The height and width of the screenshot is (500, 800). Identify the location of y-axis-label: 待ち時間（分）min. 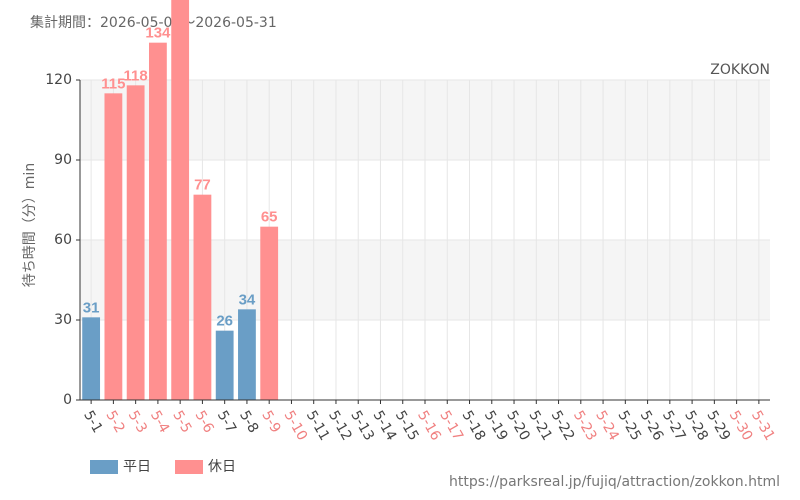
(30, 225).